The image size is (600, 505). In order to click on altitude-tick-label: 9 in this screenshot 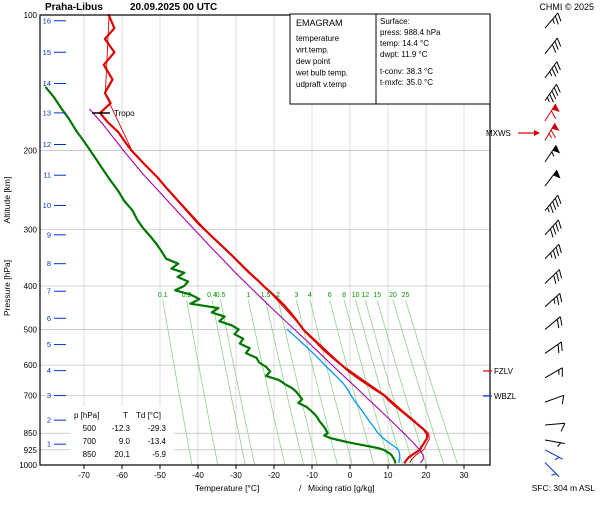, I will do `click(49, 234)`.